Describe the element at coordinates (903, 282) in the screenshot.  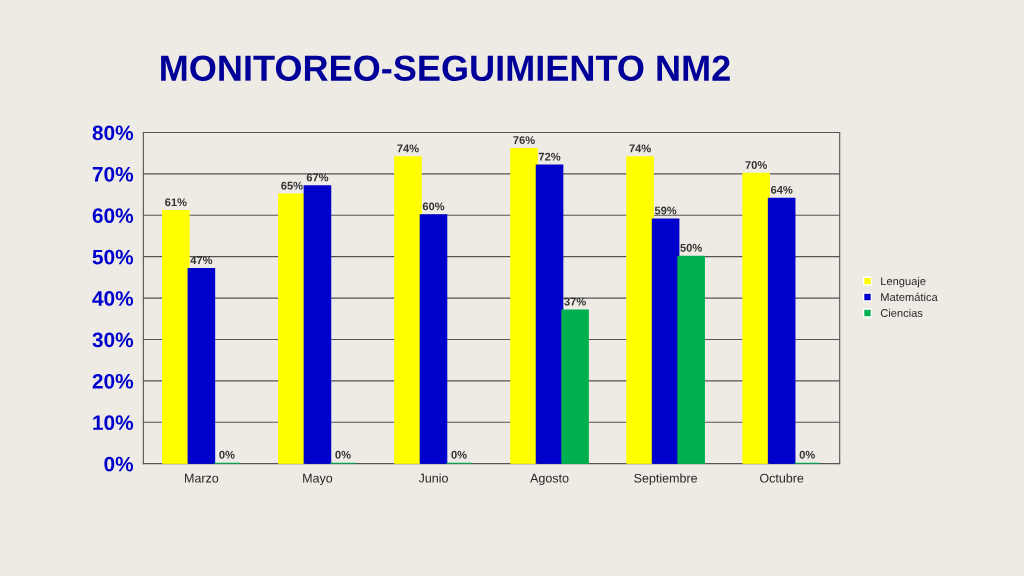
I see `legend-label: Lenguaje` at that location.